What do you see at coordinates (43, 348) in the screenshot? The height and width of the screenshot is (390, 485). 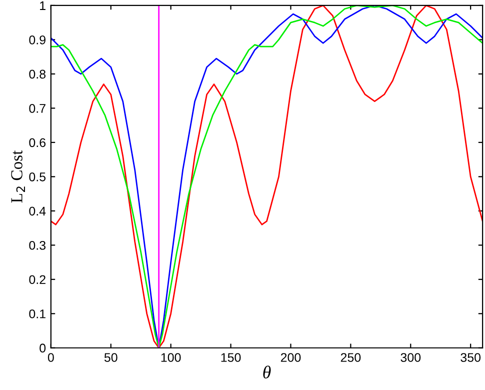 I see `y-tick-label: 0` at bounding box center [43, 348].